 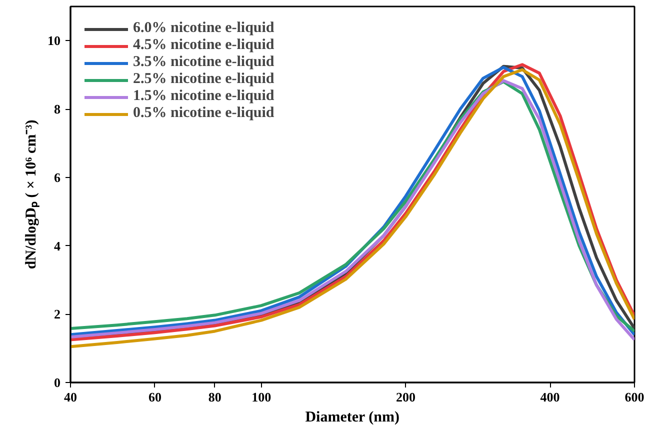 What do you see at coordinates (203, 62) in the screenshot?
I see `legend-label: 3.5% nicotine e-liquid` at bounding box center [203, 62].